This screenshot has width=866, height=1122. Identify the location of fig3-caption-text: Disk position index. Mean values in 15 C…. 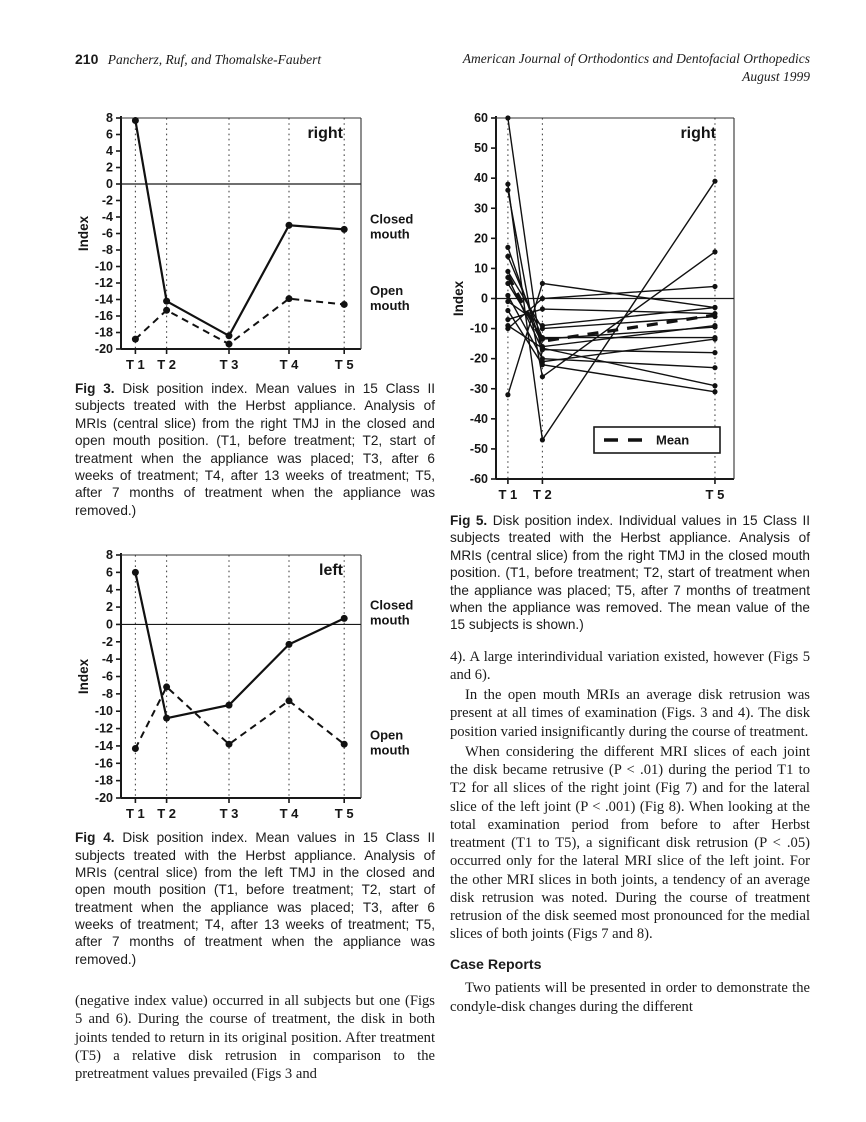
(255, 449).